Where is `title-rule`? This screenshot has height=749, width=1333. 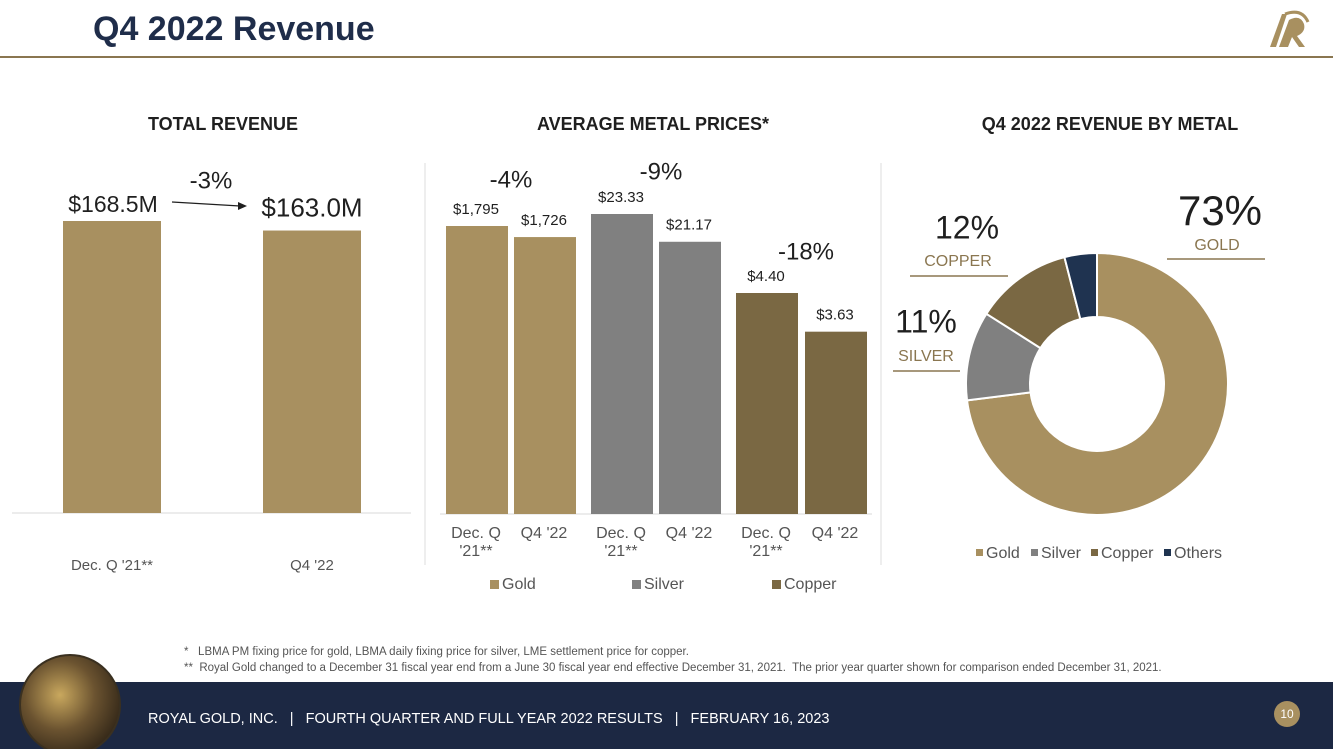
title-rule is located at coordinates (666, 57).